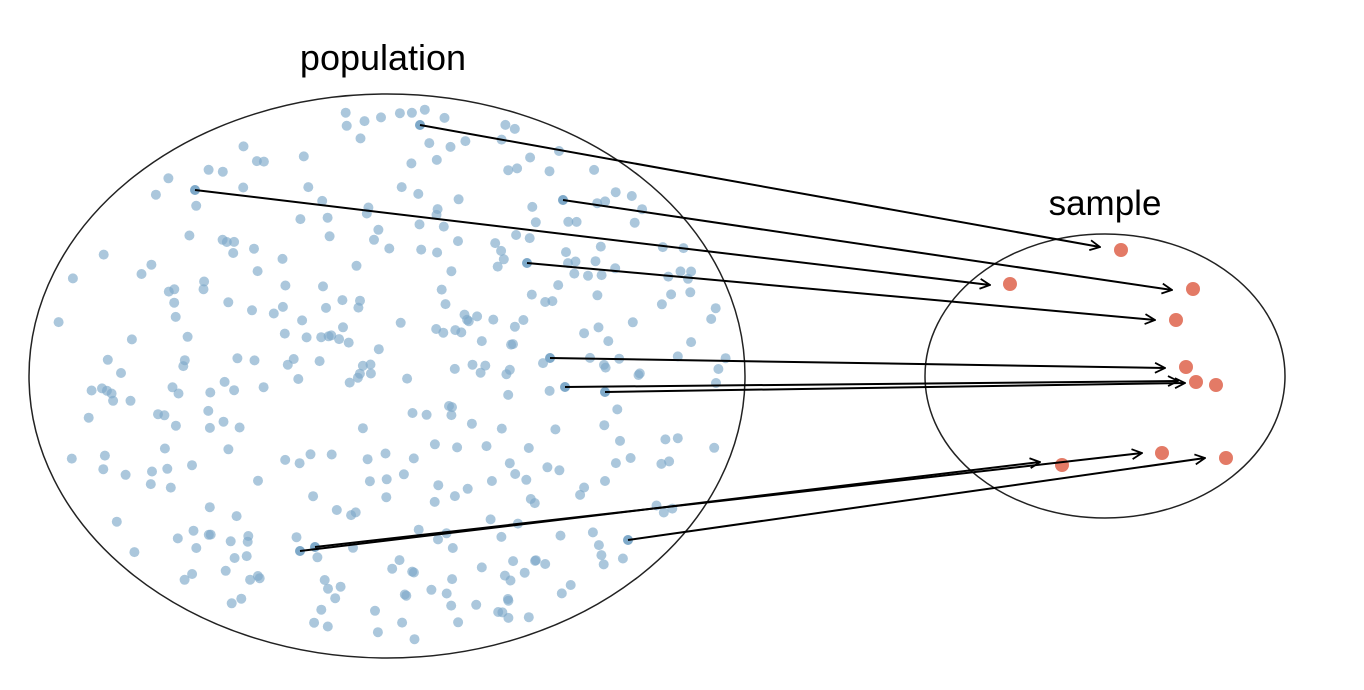  What do you see at coordinates (1105, 376) in the screenshot?
I see `sample-ellipse` at bounding box center [1105, 376].